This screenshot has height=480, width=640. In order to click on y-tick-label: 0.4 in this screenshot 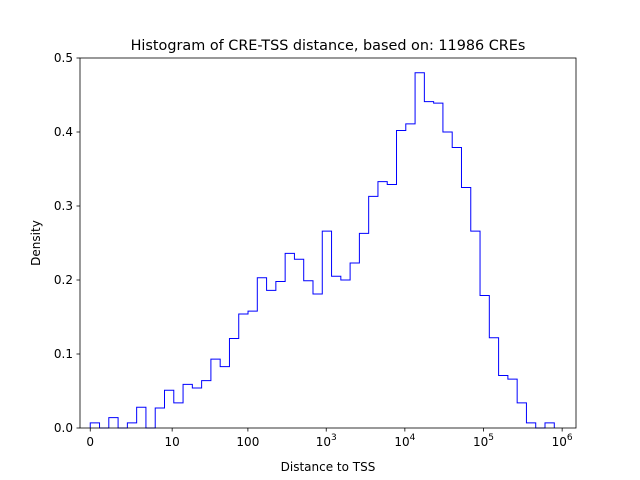, I will do `click(63, 132)`.